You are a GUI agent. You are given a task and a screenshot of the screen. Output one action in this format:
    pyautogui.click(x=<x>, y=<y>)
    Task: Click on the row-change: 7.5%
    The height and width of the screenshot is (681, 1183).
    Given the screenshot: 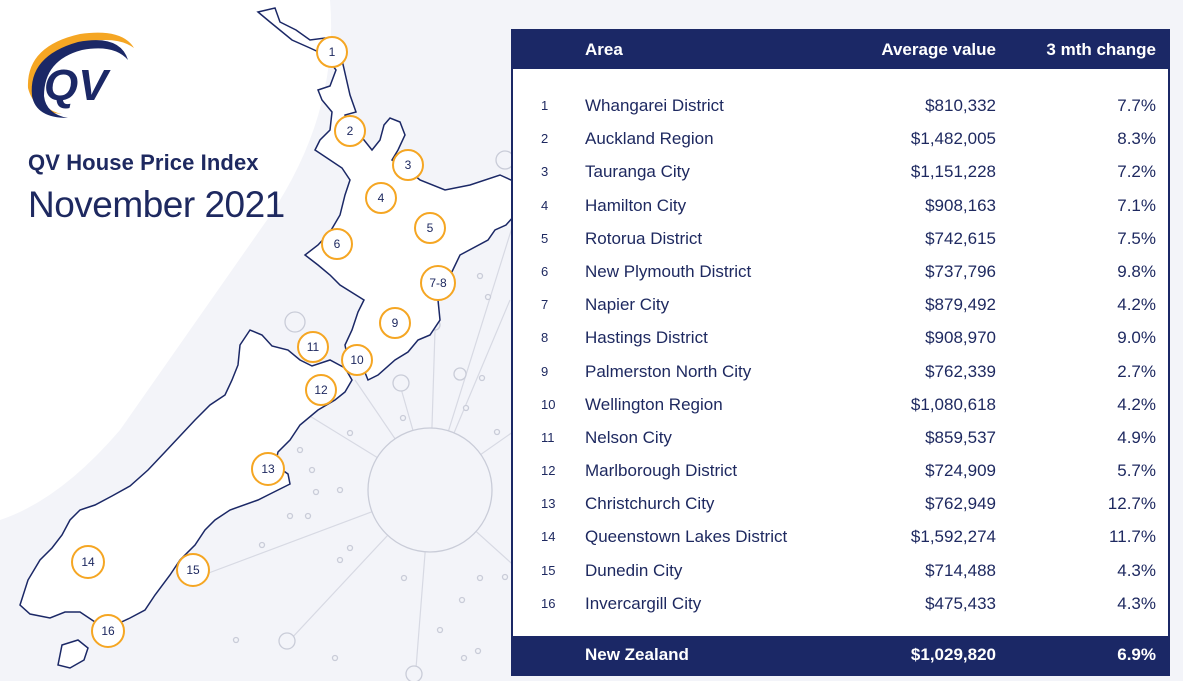 What is the action you would take?
    pyautogui.click(x=1136, y=238)
    